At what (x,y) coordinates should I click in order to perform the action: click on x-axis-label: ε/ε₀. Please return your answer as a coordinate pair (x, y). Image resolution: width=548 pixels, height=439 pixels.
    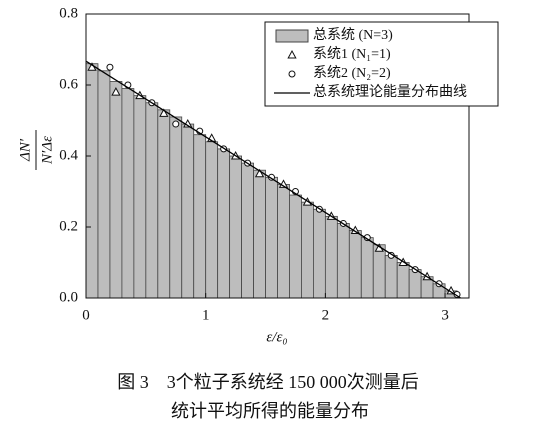
    Looking at the image, I should click on (276, 337).